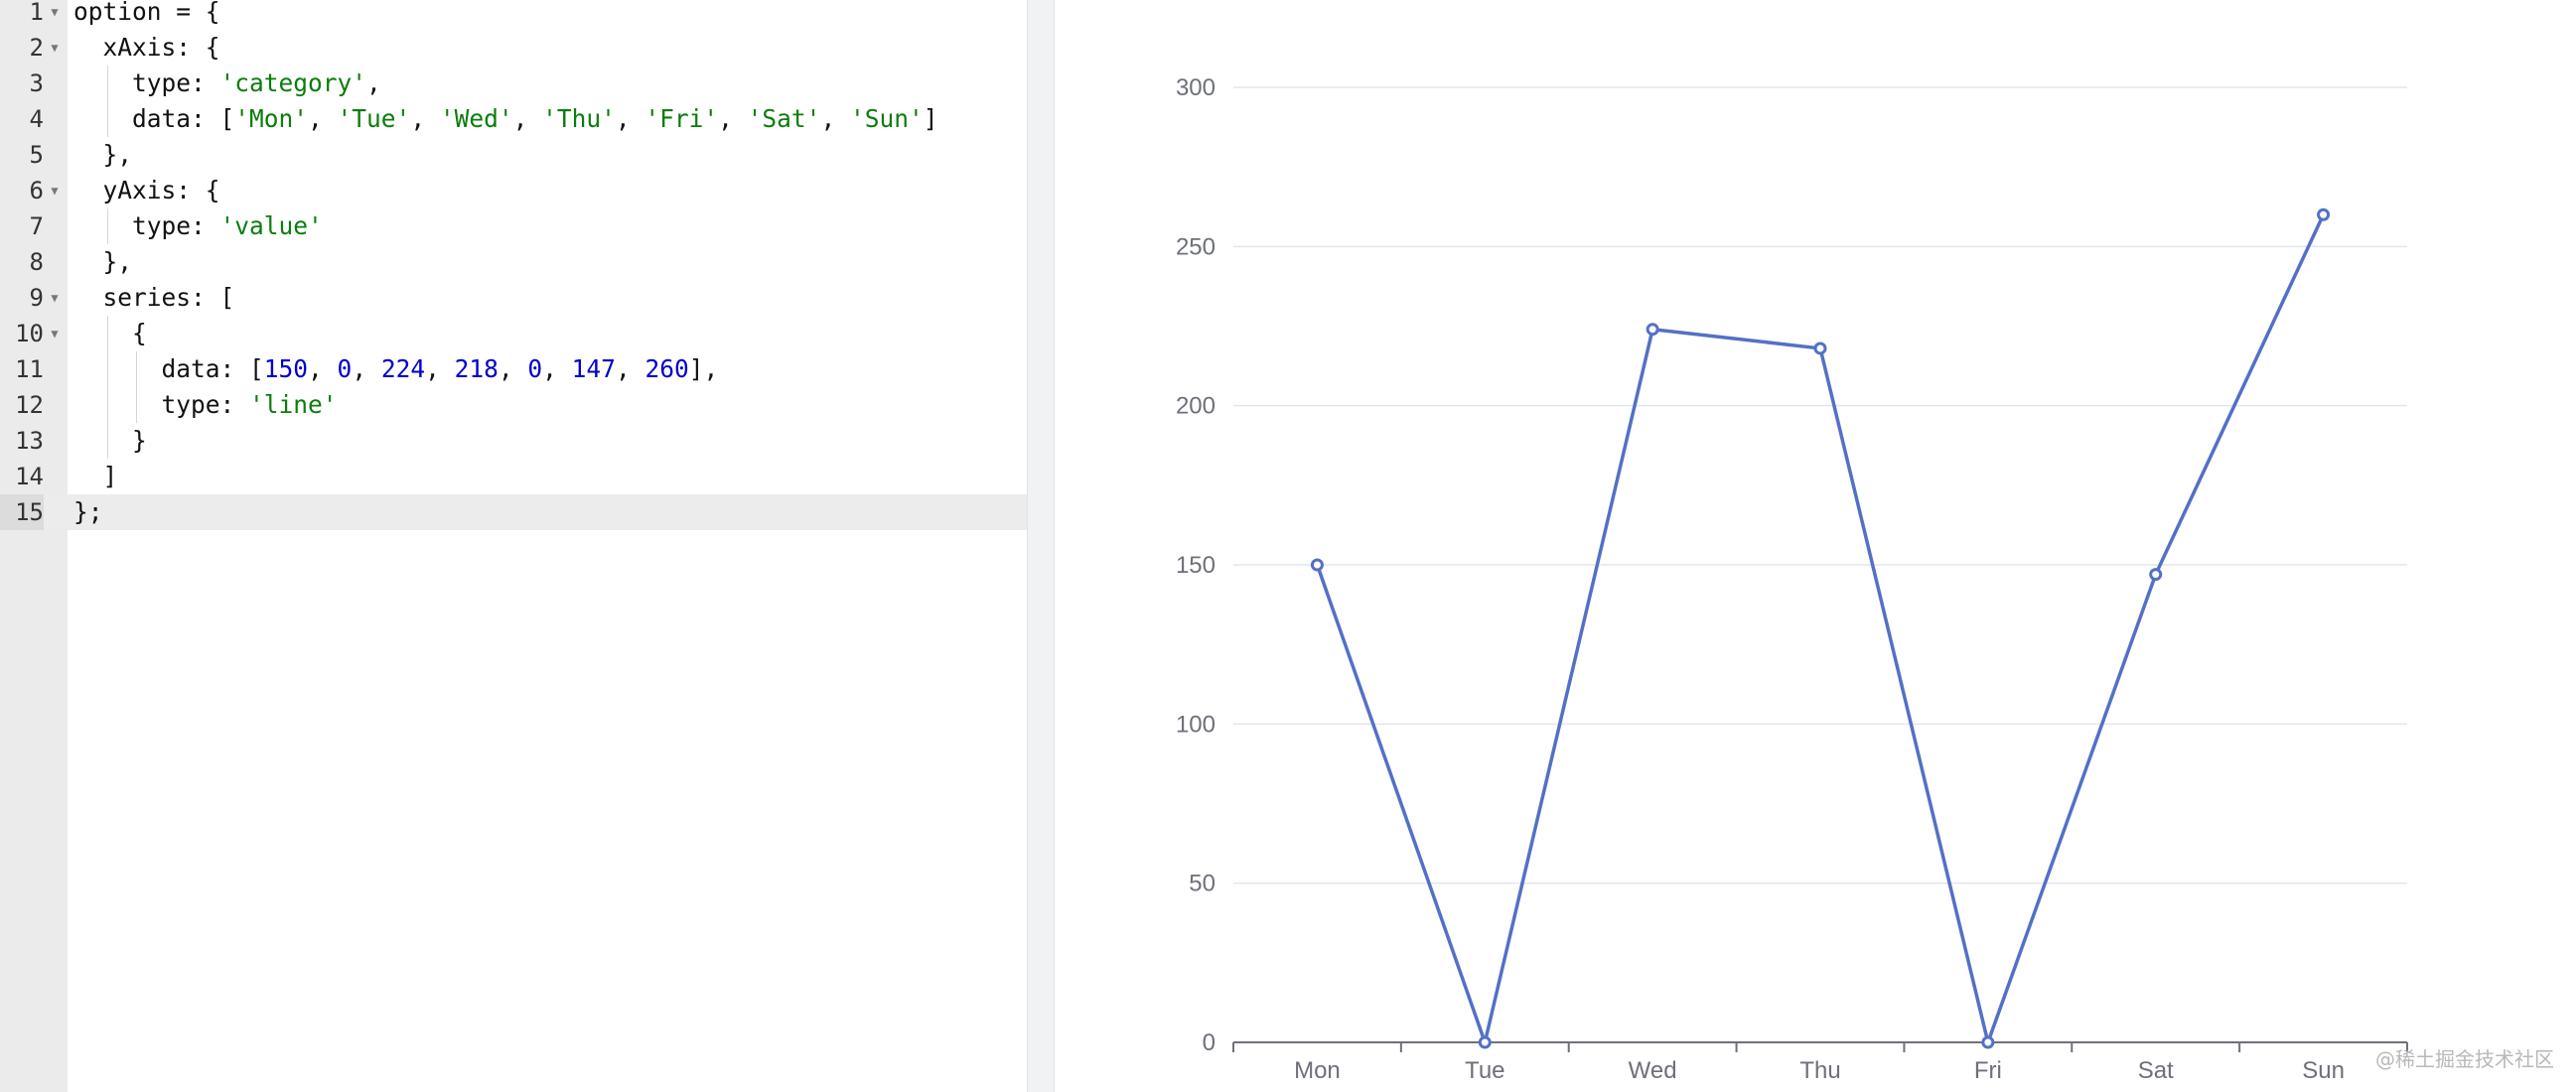 Image resolution: width=2576 pixels, height=1092 pixels. Describe the element at coordinates (110, 441) in the screenshot. I see `code-text: }` at that location.